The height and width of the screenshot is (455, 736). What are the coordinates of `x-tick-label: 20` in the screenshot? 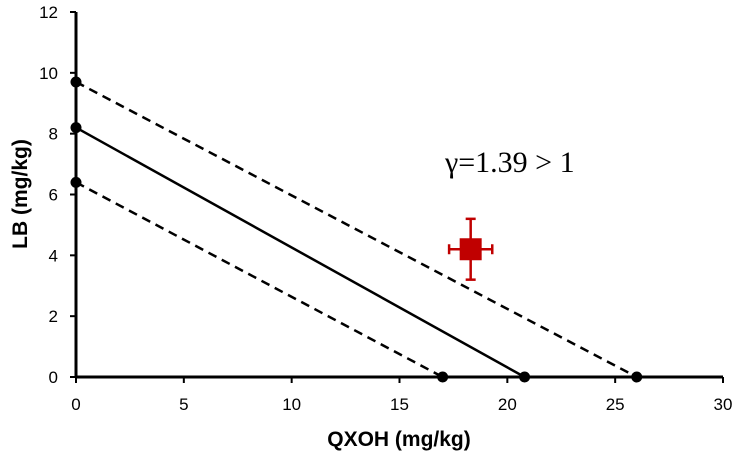 It's located at (507, 404).